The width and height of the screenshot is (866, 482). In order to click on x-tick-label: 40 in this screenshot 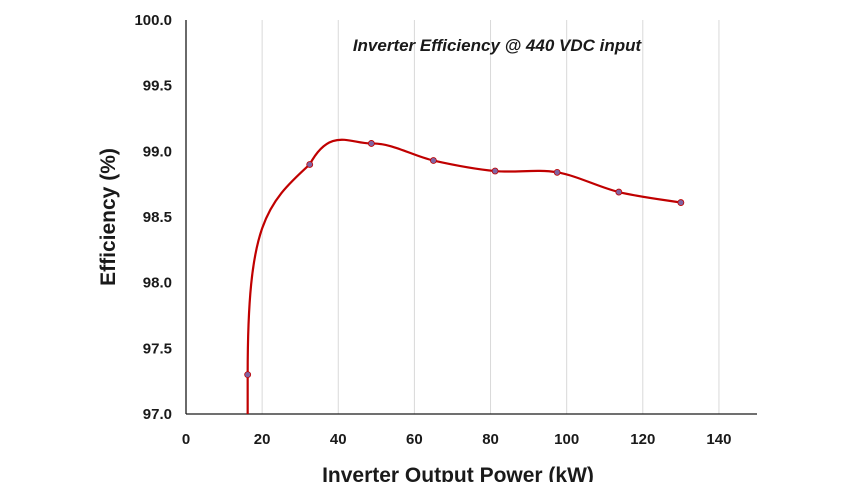, I will do `click(338, 439)`.